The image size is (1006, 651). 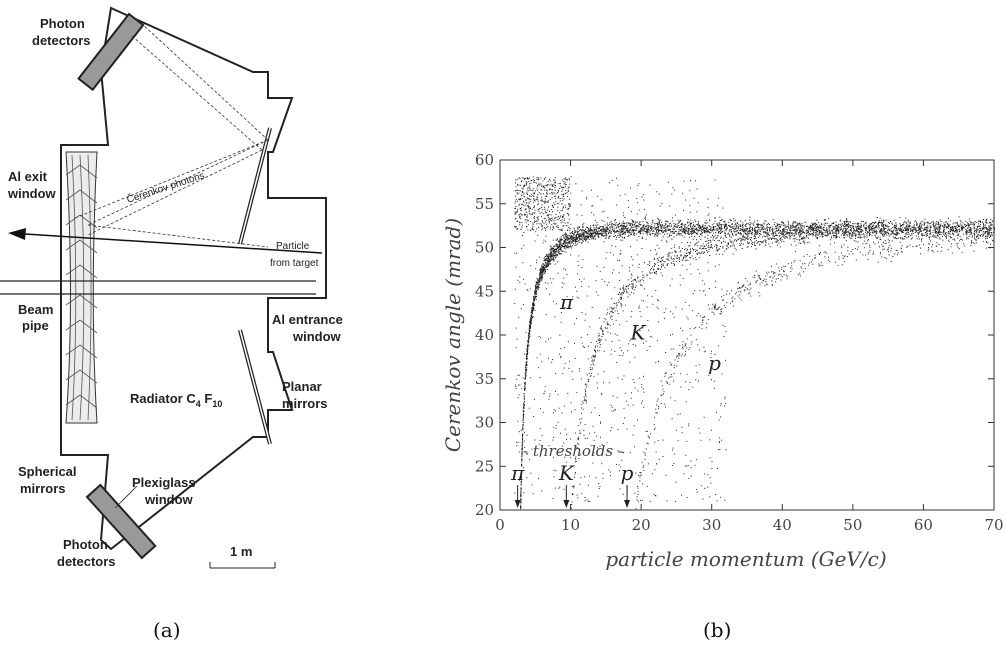 What do you see at coordinates (171, 135) in the screenshot?
I see `cerenkov-photon-rays` at bounding box center [171, 135].